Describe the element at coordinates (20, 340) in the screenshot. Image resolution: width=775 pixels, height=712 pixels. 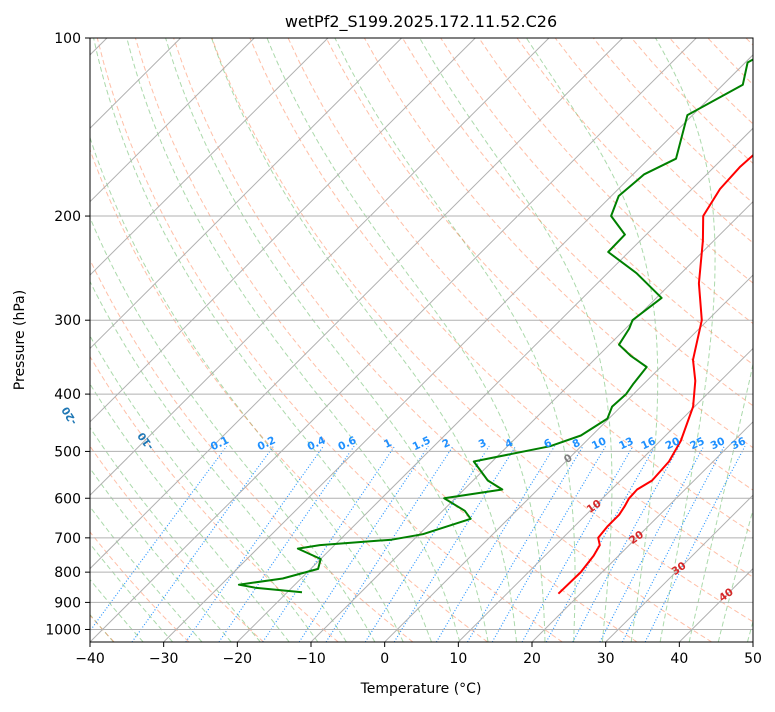
I see `y-axis-label: Pressure (hPa)` at that location.